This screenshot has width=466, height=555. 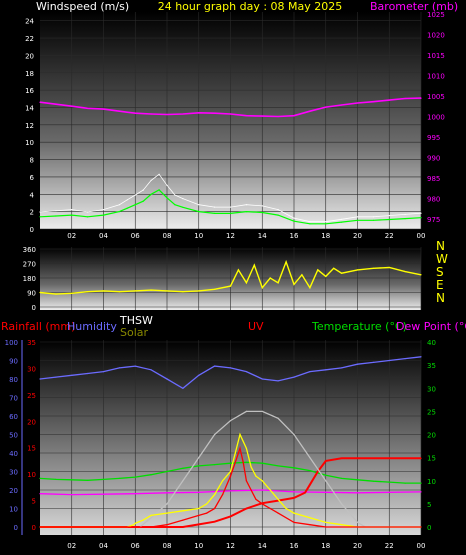 I want to click on barometer-tick-label: 990, so click(x=433, y=159).